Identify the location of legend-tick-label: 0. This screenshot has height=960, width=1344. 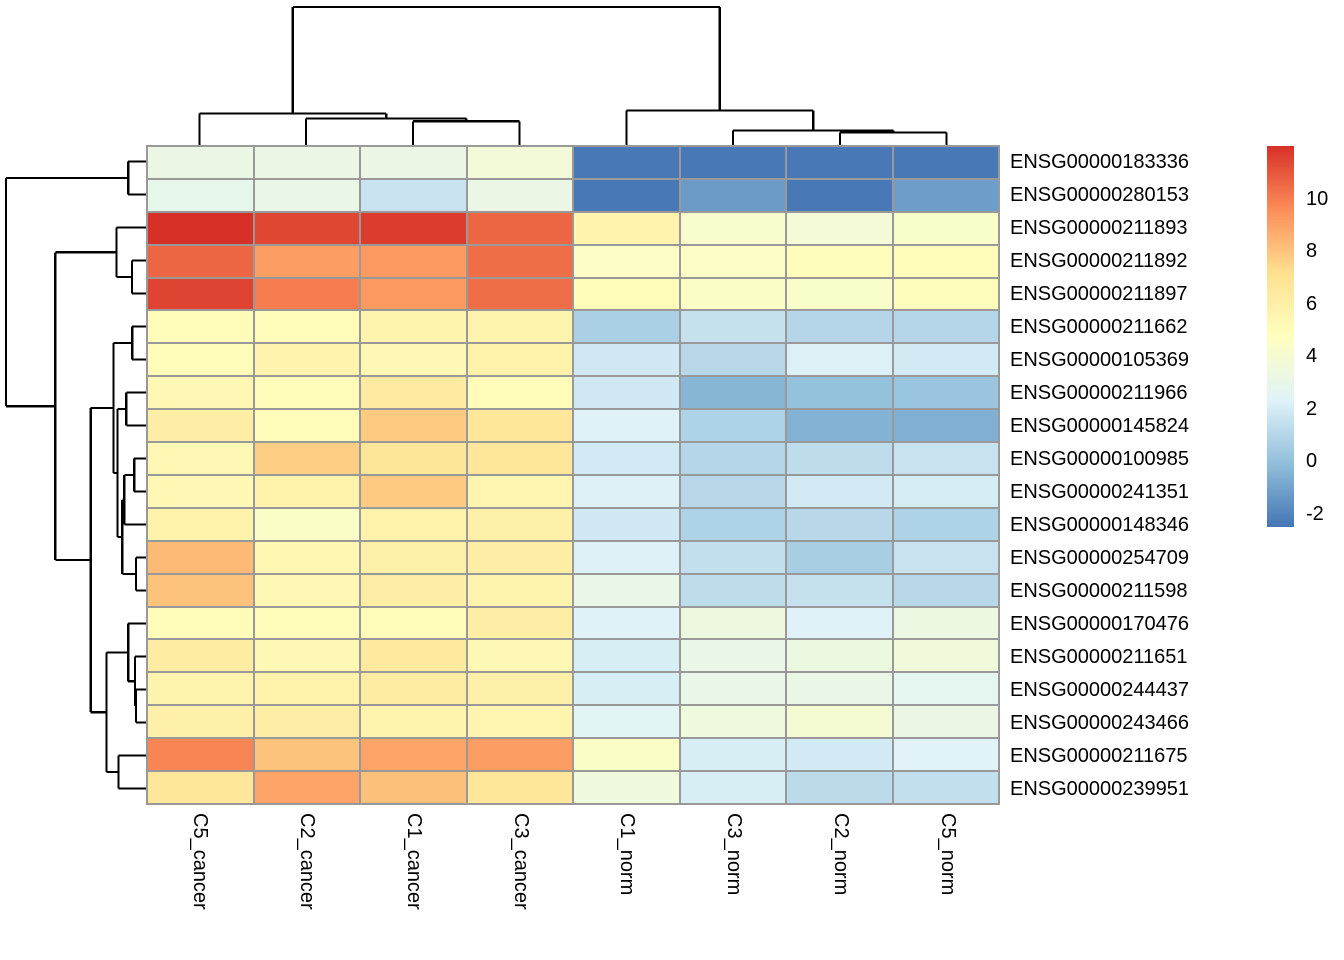
(1312, 461).